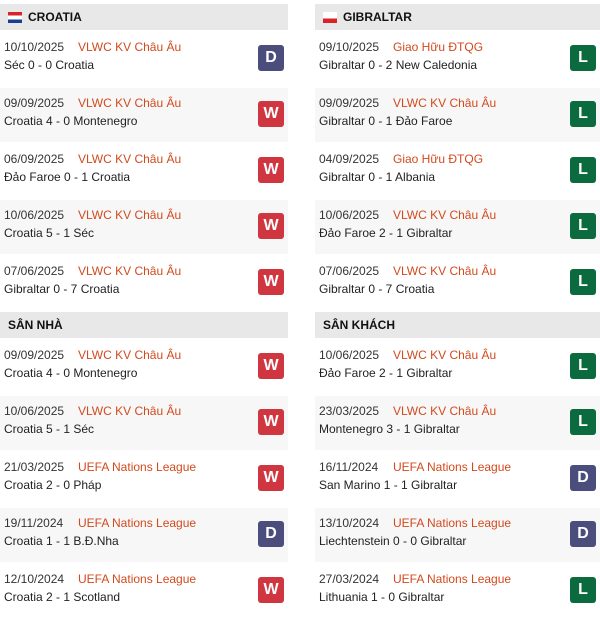  What do you see at coordinates (457, 17) in the screenshot?
I see `team-header: GIBRALTAR` at bounding box center [457, 17].